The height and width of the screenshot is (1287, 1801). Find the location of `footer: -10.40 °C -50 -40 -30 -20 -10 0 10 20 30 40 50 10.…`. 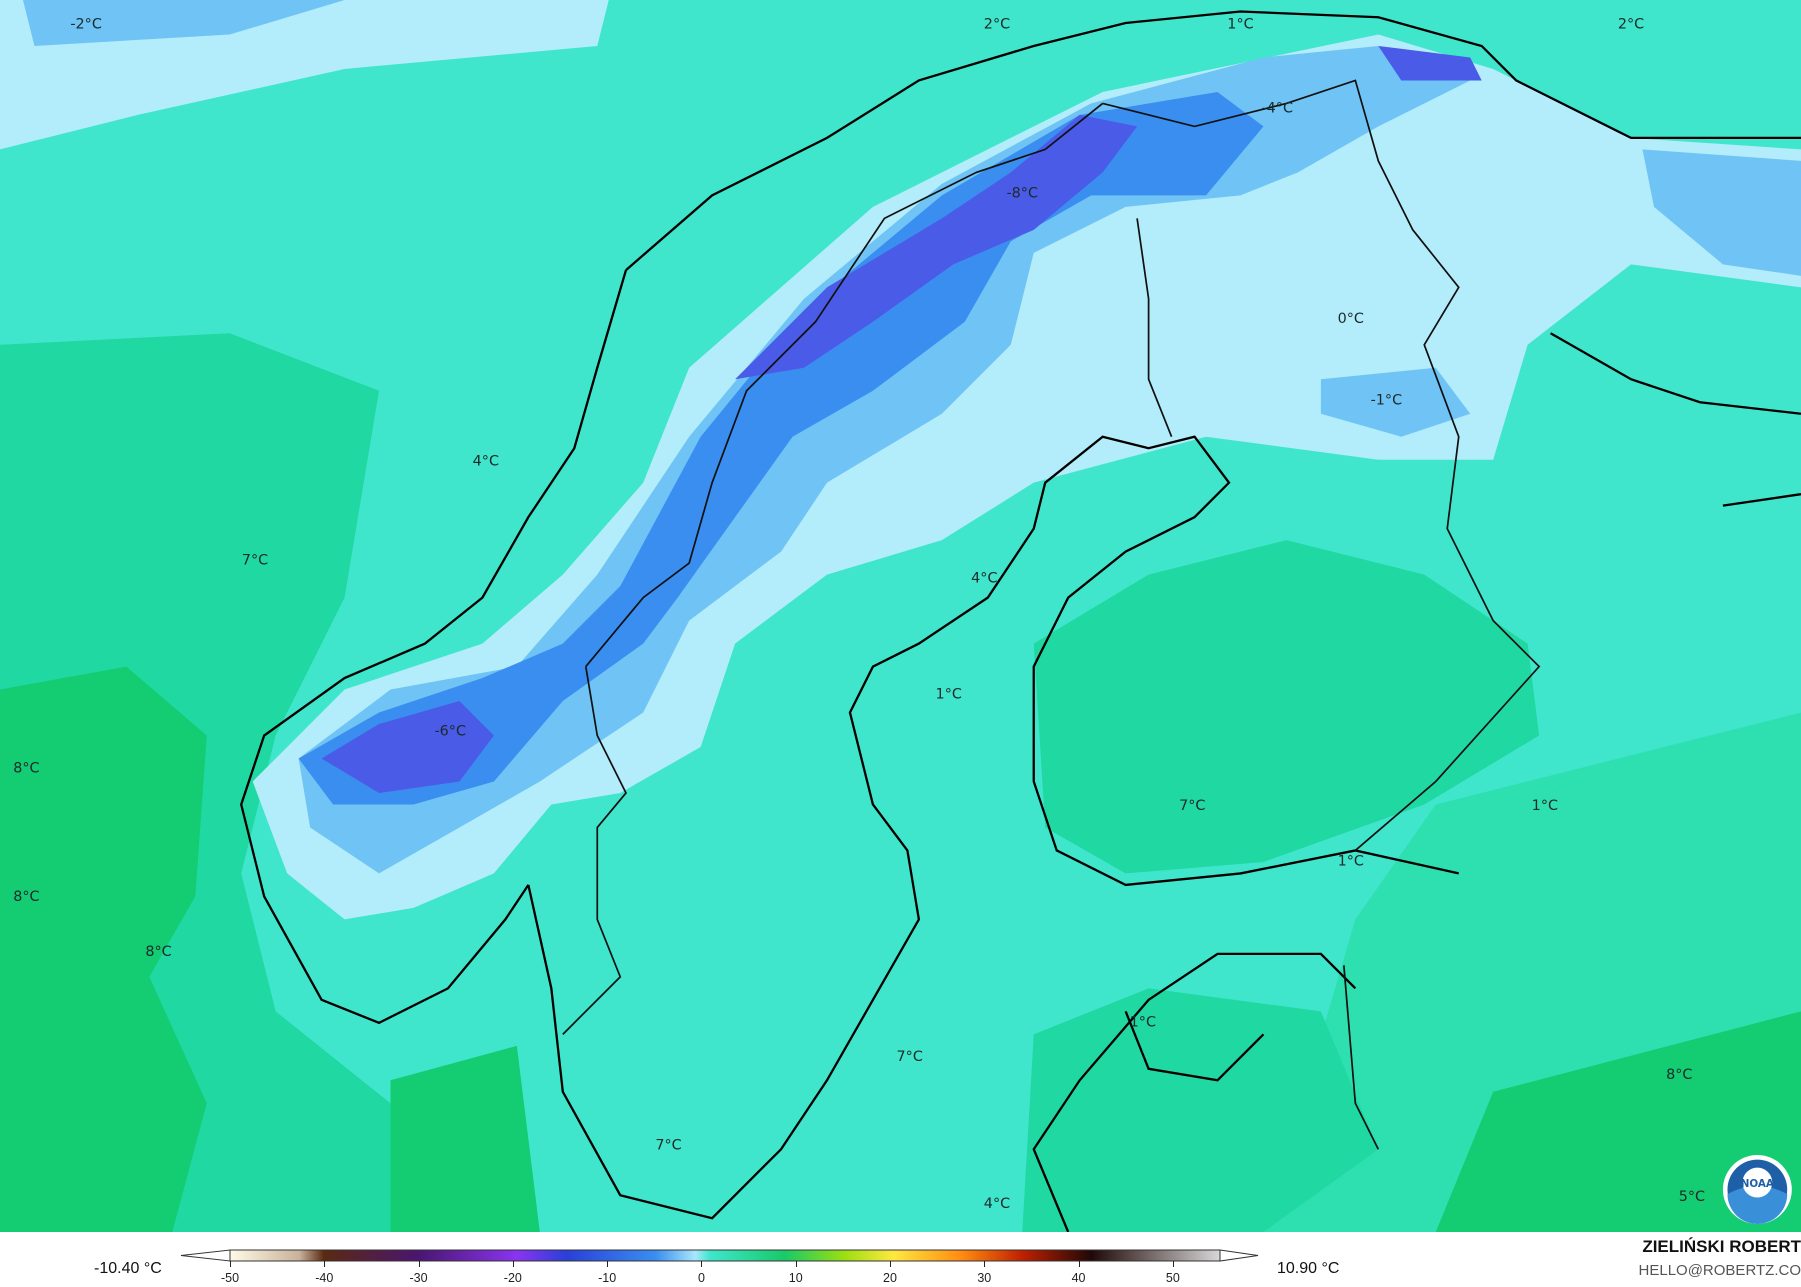

footer: -10.40 °C -50 -40 -30 -20 -10 0 10 20 30 40 50 10.… is located at coordinates (900, 1259).